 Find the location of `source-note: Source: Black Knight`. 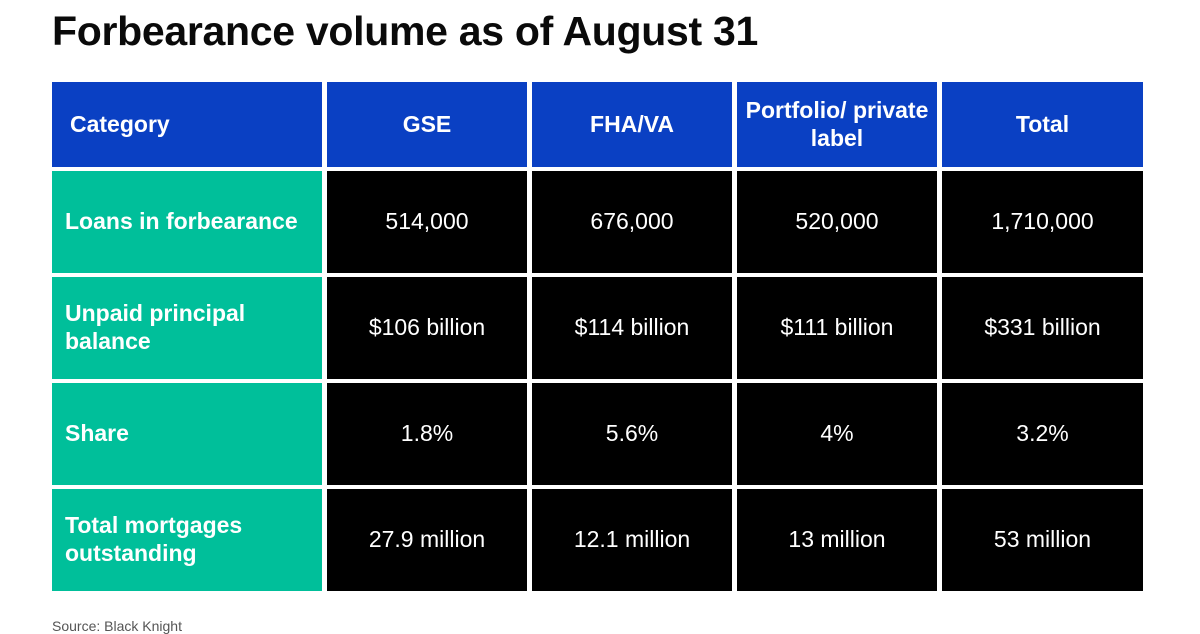

source-note: Source: Black Knight is located at coordinates (117, 626).